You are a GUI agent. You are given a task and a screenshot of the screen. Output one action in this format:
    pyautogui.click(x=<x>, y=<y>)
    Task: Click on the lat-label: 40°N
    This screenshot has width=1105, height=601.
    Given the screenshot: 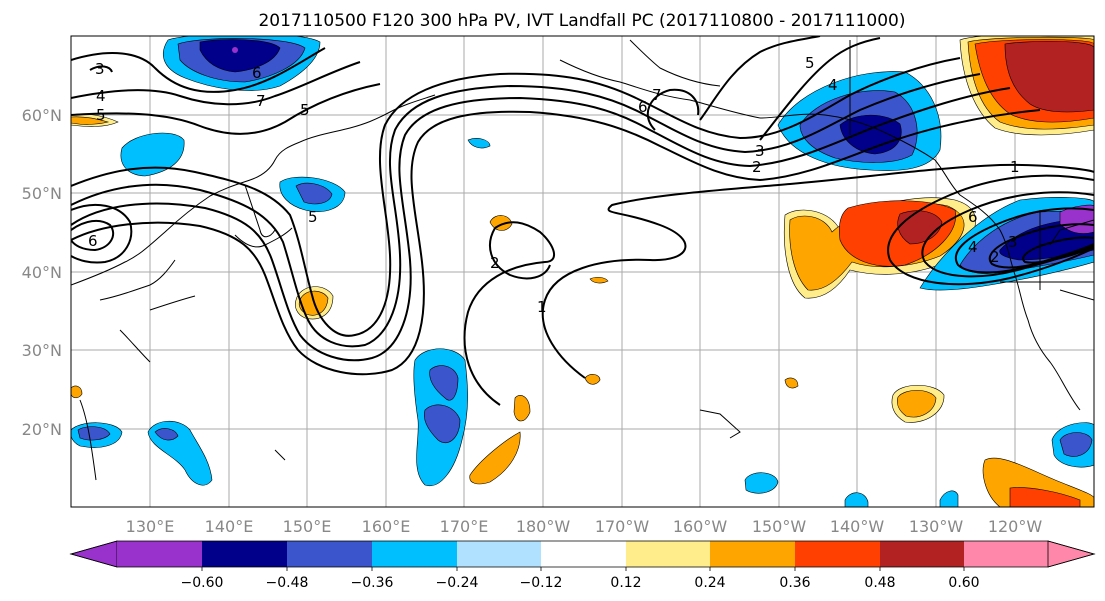 What is the action you would take?
    pyautogui.click(x=42, y=272)
    